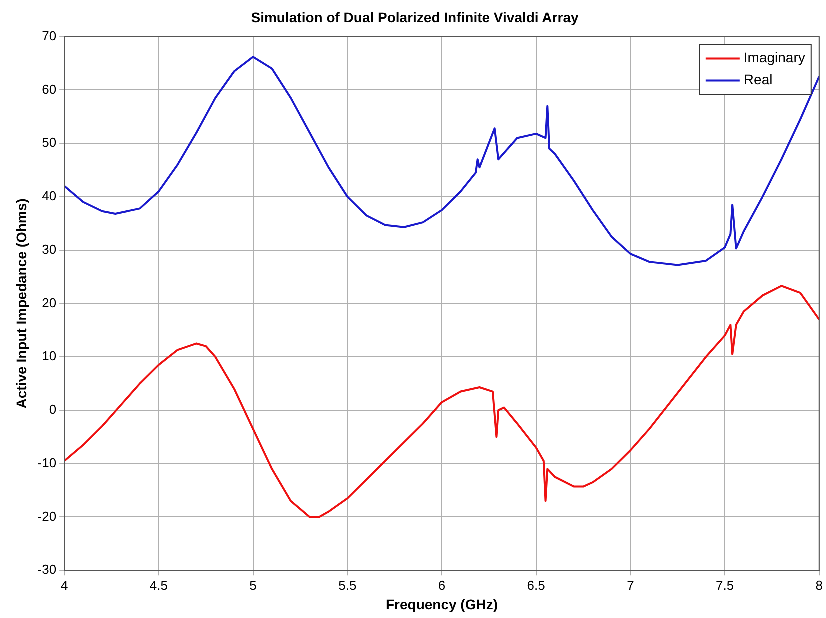  Describe the element at coordinates (775, 58) in the screenshot. I see `legend-label: Imaginary` at that location.